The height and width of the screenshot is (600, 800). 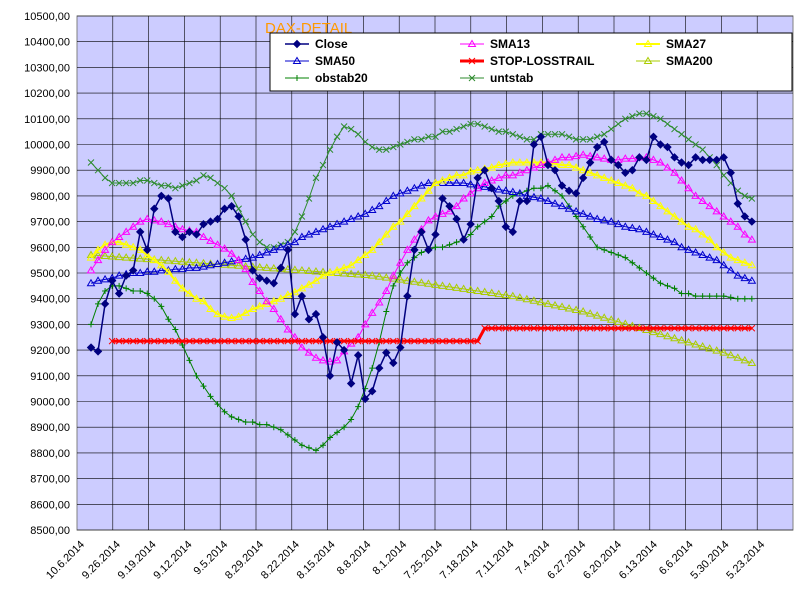 What do you see at coordinates (50, 300) in the screenshot?
I see `y-tick-label: 9400,00` at bounding box center [50, 300].